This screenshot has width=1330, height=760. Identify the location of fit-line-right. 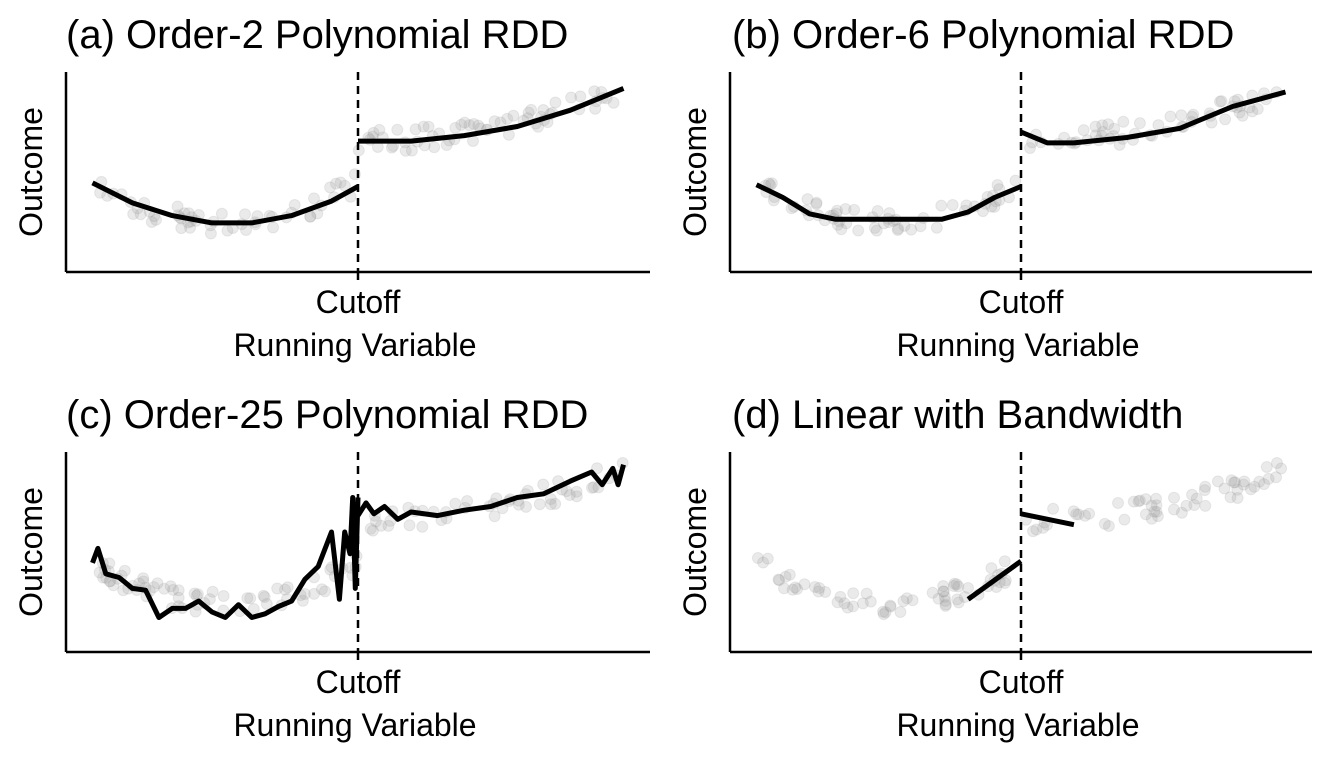
(1047, 519).